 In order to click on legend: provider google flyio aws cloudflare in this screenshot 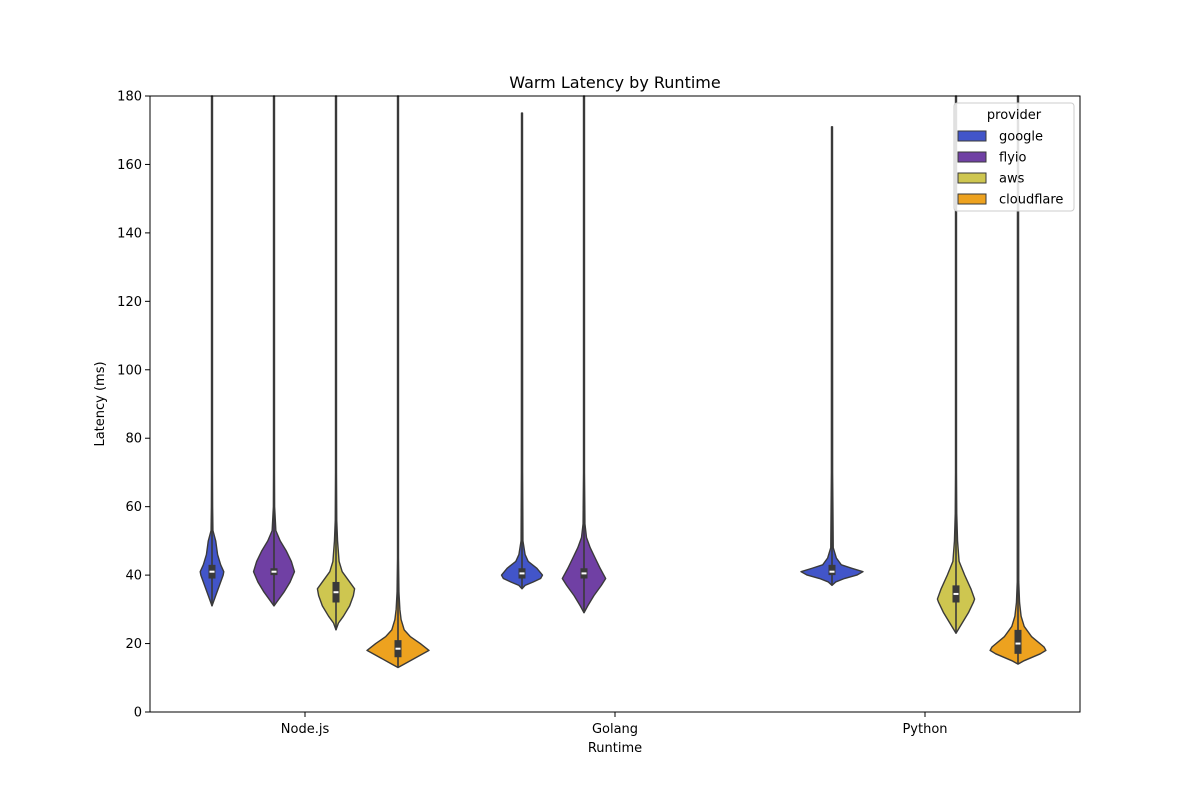, I will do `click(1014, 157)`.